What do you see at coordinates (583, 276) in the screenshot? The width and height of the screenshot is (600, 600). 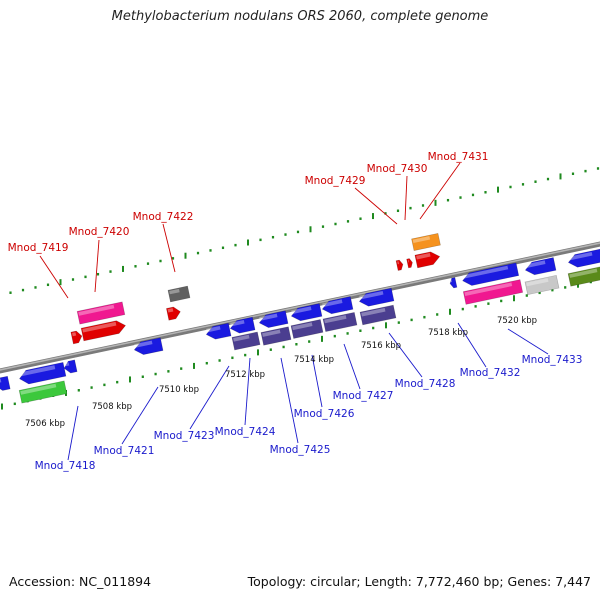 I see `gene-mnod-7434-box` at bounding box center [583, 276].